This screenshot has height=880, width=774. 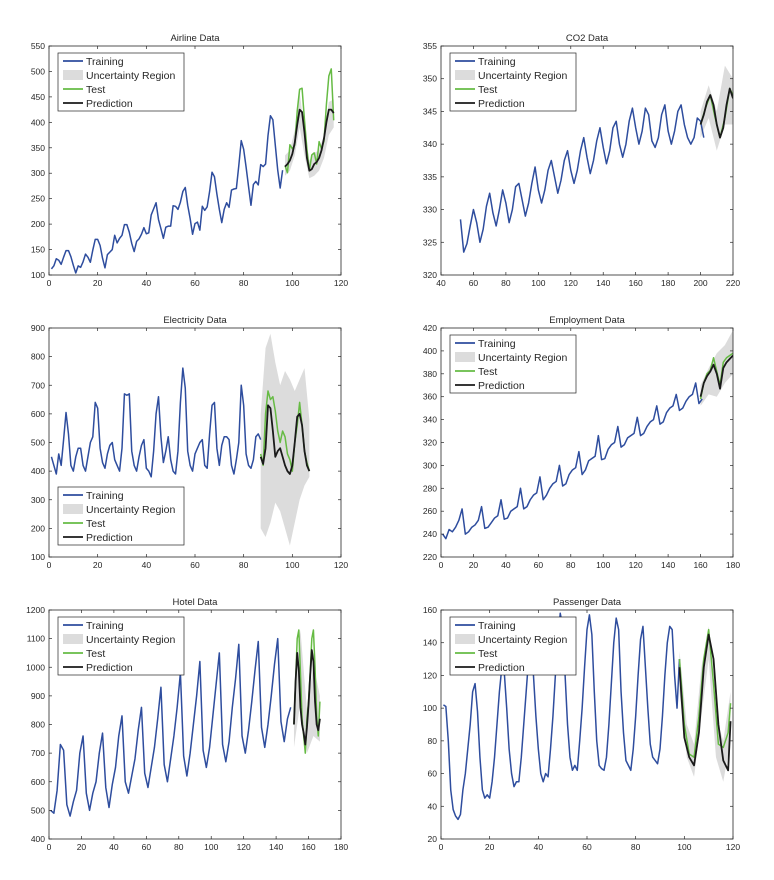 I want to click on y-tick-label: 220, so click(x=430, y=557).